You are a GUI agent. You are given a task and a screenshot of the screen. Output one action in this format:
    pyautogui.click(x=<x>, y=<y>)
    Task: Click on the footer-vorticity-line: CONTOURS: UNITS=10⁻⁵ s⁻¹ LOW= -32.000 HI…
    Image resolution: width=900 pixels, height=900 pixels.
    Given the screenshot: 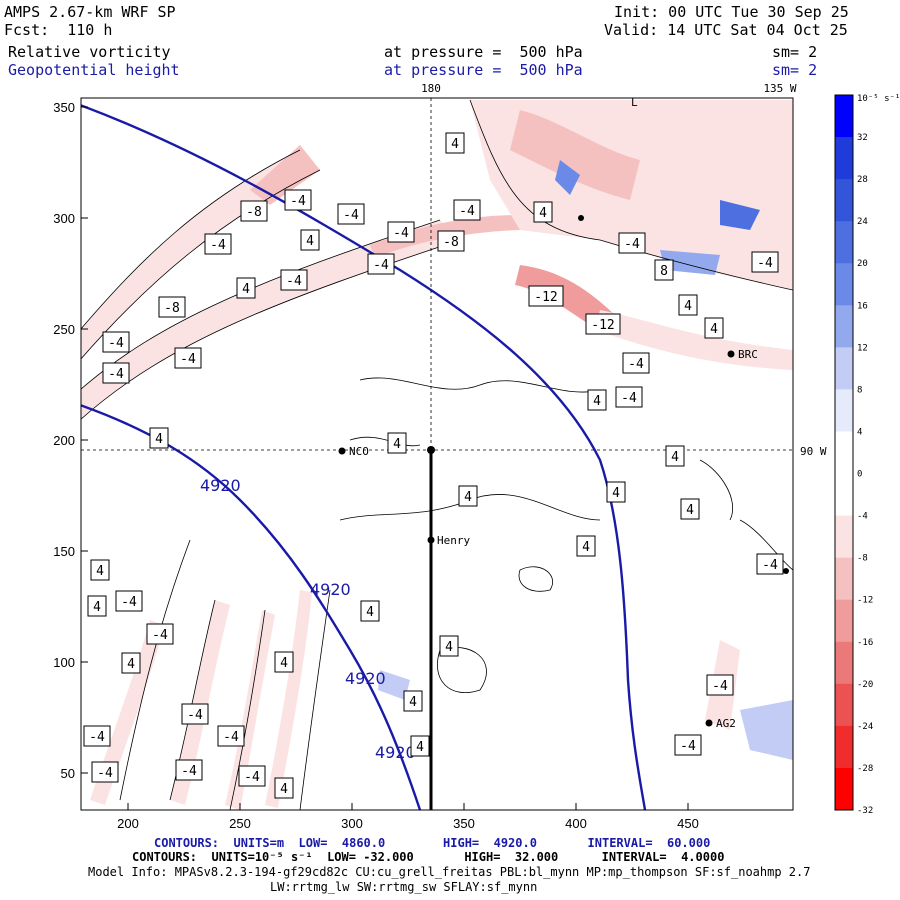 What is the action you would take?
    pyautogui.click(x=428, y=857)
    